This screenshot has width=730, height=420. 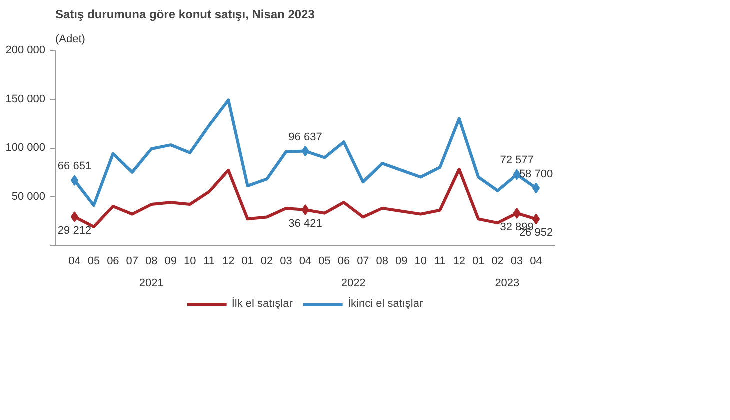 I want to click on data-label: 29 212, so click(x=75, y=231).